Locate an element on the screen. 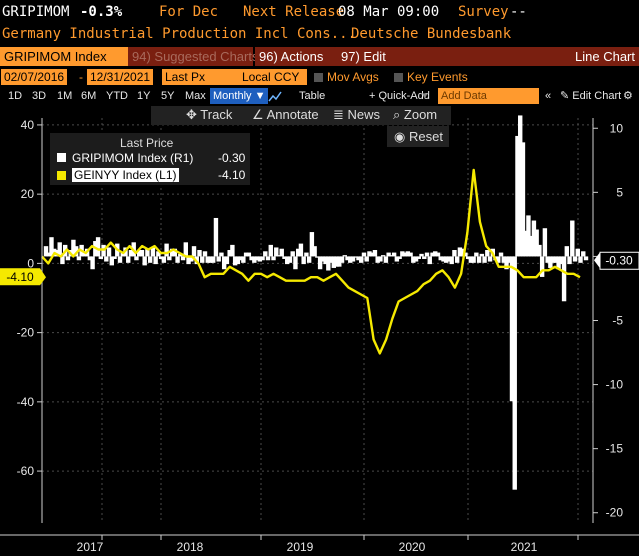  period-5y: 5Y is located at coordinates (168, 96).